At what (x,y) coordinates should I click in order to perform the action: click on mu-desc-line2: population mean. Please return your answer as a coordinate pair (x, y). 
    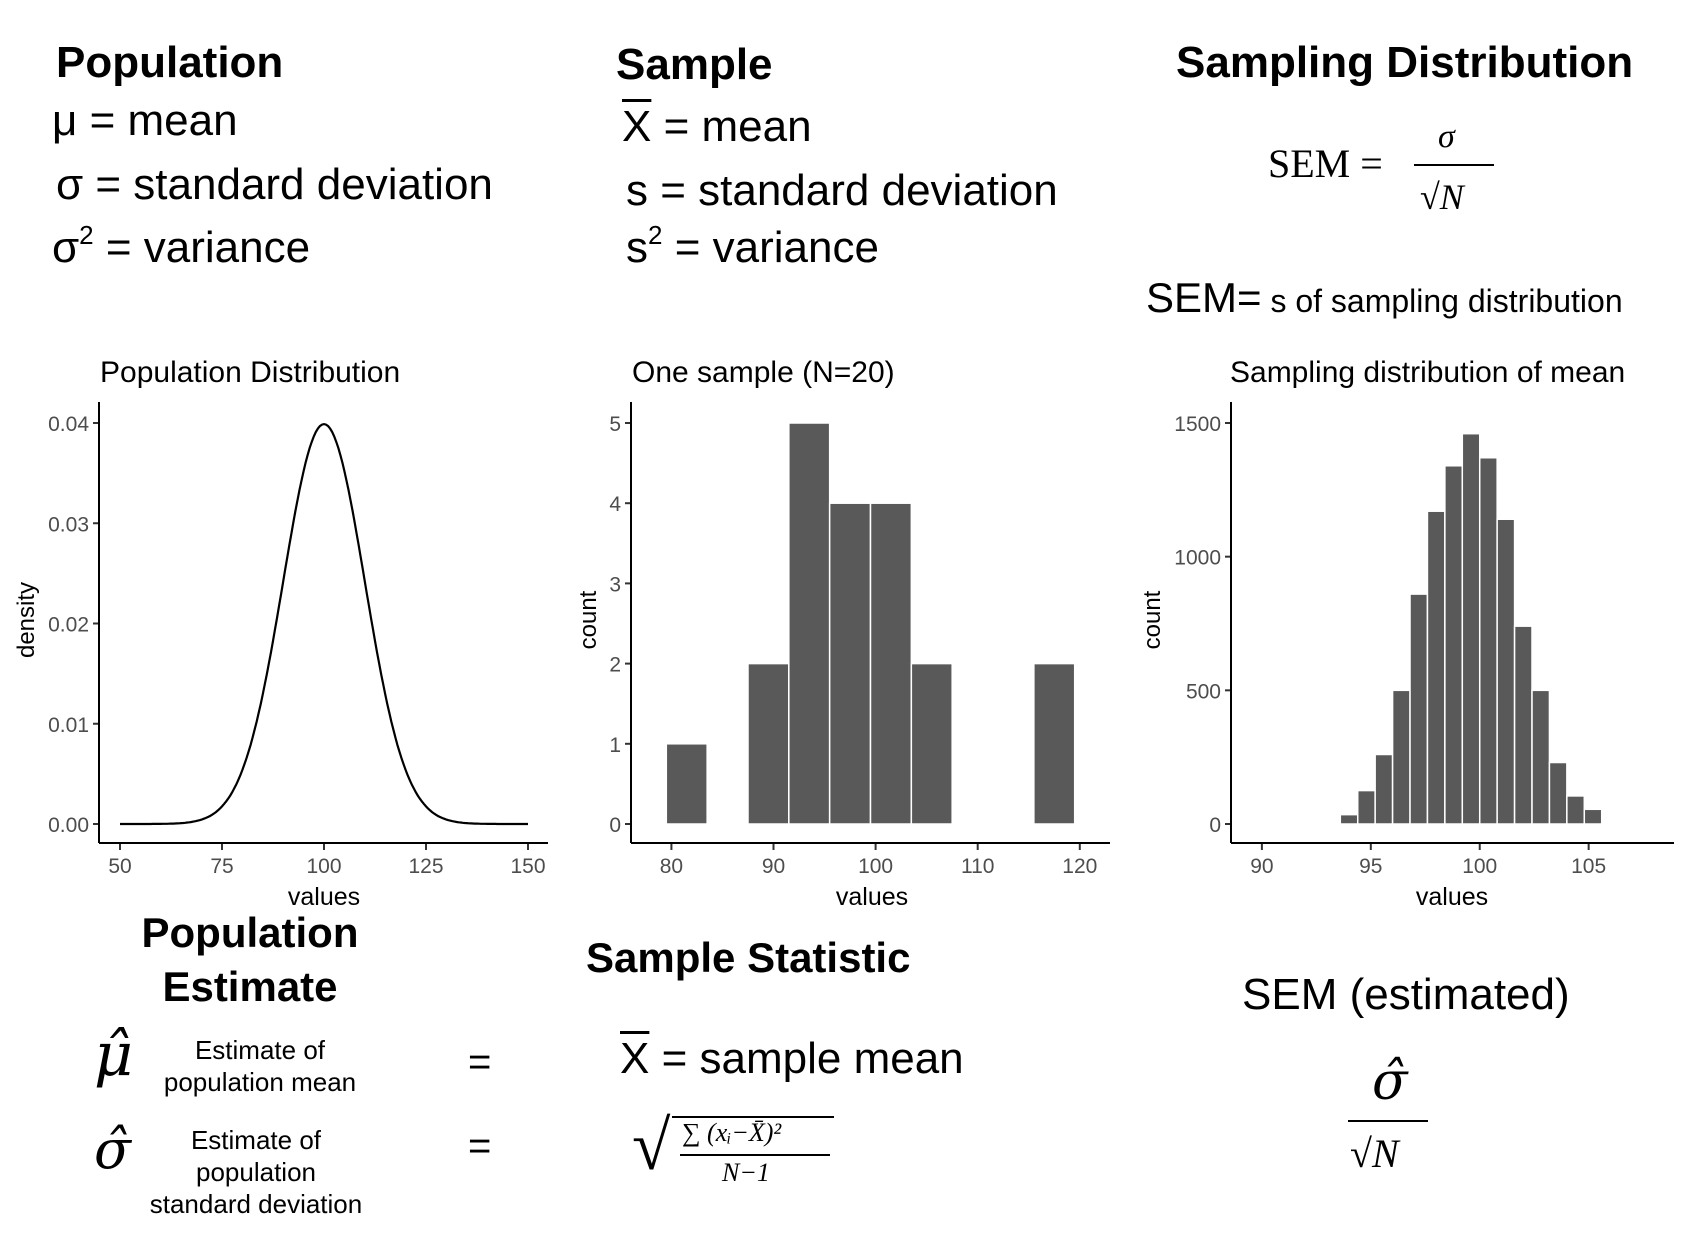
    Looking at the image, I should click on (260, 1082).